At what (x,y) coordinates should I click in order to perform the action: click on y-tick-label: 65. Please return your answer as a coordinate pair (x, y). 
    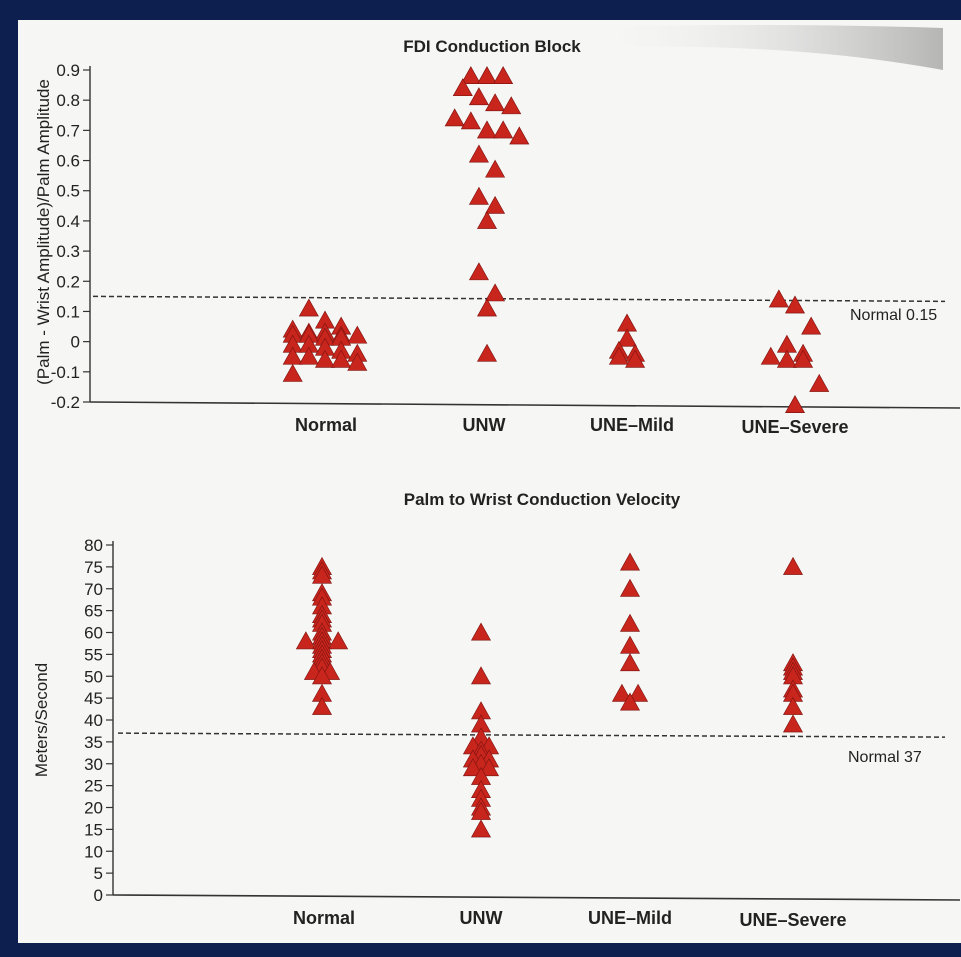
    Looking at the image, I should click on (93, 611).